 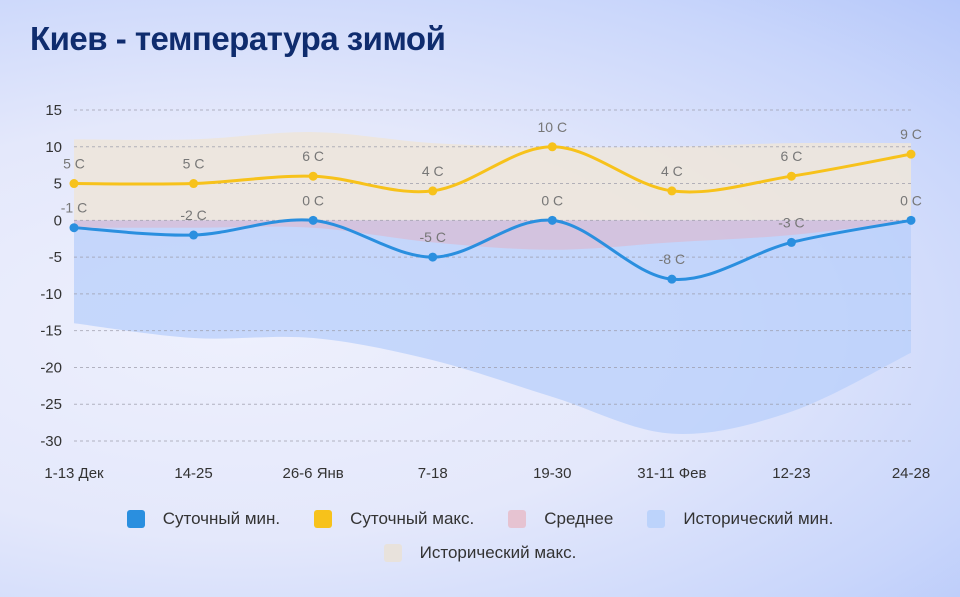 What do you see at coordinates (53, 147) in the screenshot?
I see `y-tick-label: 10` at bounding box center [53, 147].